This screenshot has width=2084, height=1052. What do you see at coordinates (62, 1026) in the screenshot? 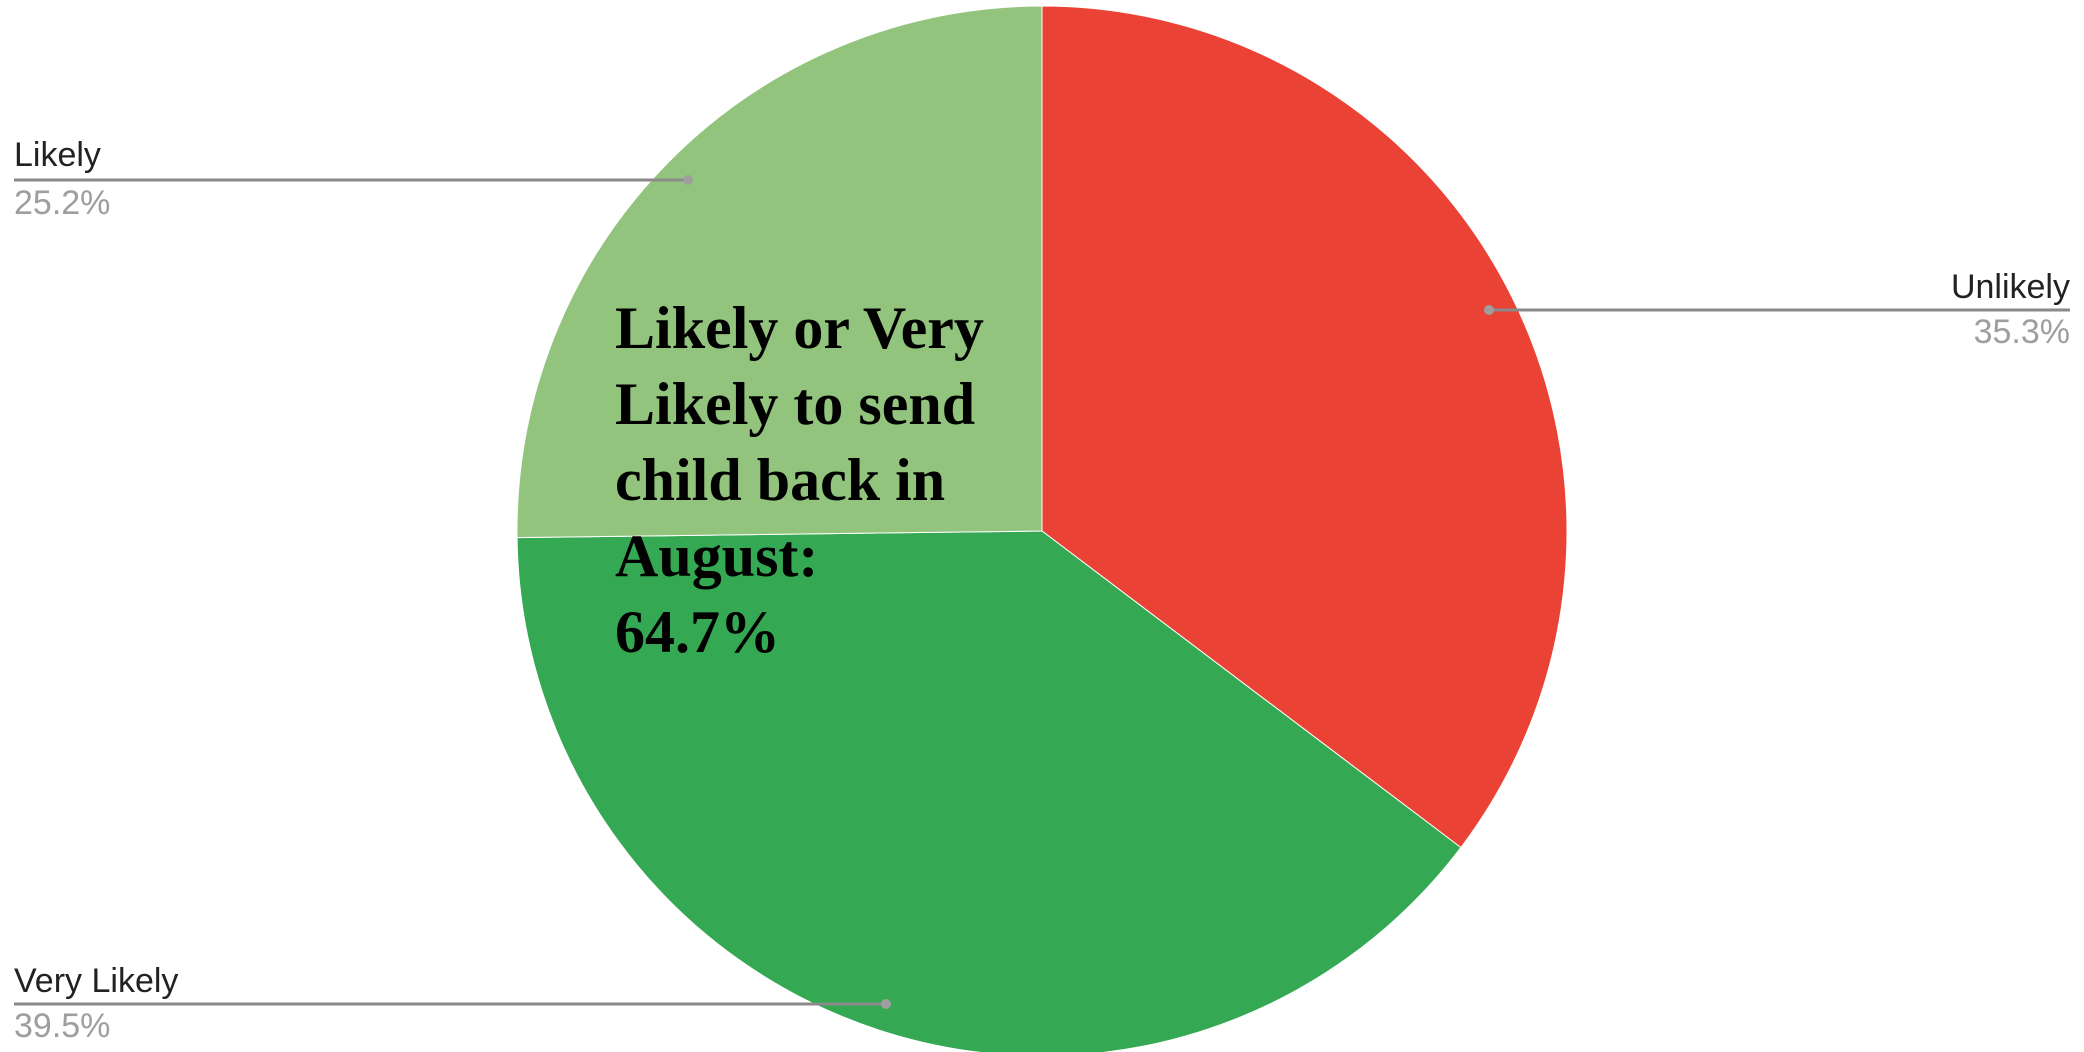
I see `slice-value-very-likely: 39.5%` at bounding box center [62, 1026].